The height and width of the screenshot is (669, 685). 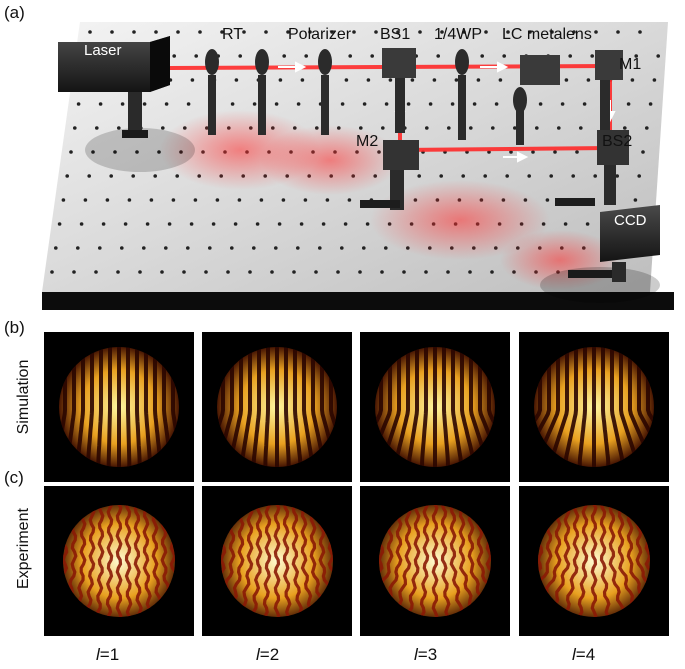 What do you see at coordinates (14, 327) in the screenshot?
I see `panel-label-b: (b)` at bounding box center [14, 327].